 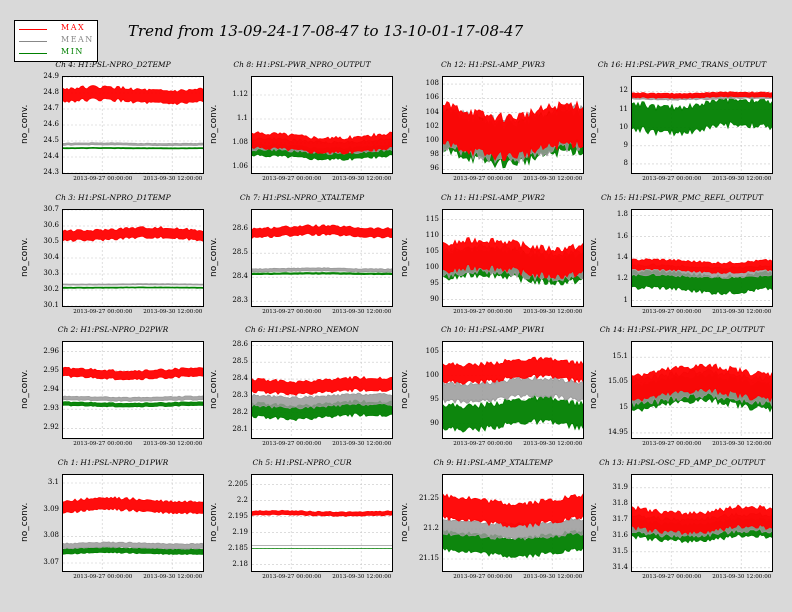 I want to click on y-tick-label: 15.1, so click(x=620, y=356).